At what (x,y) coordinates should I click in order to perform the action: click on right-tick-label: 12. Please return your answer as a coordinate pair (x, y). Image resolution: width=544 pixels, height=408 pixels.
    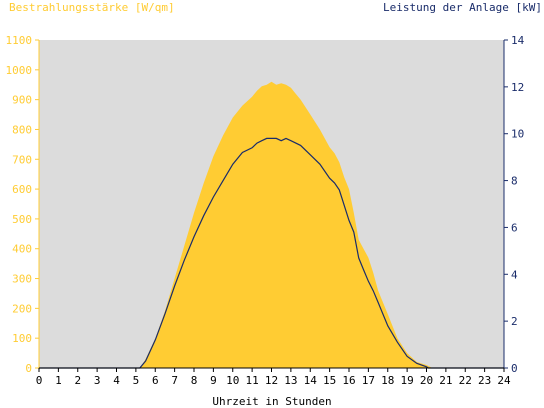
    Looking at the image, I should click on (517, 87).